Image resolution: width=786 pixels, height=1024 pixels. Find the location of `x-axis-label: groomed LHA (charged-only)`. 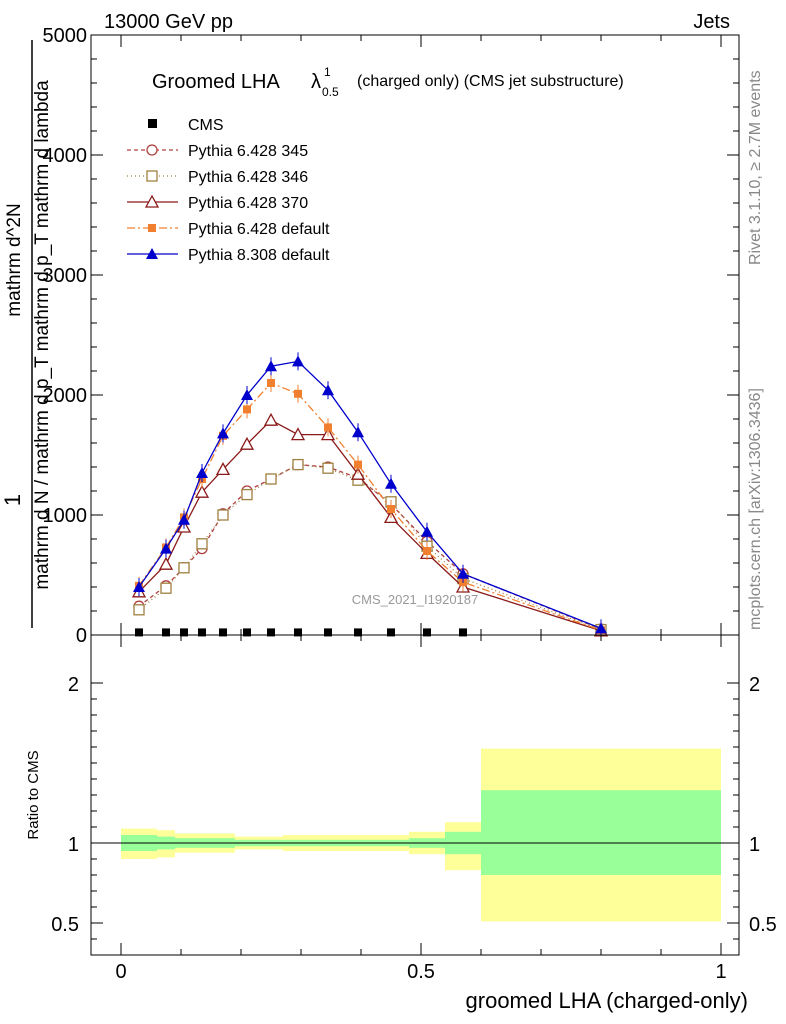

x-axis-label: groomed LHA (charged-only) is located at coordinates (607, 1000).